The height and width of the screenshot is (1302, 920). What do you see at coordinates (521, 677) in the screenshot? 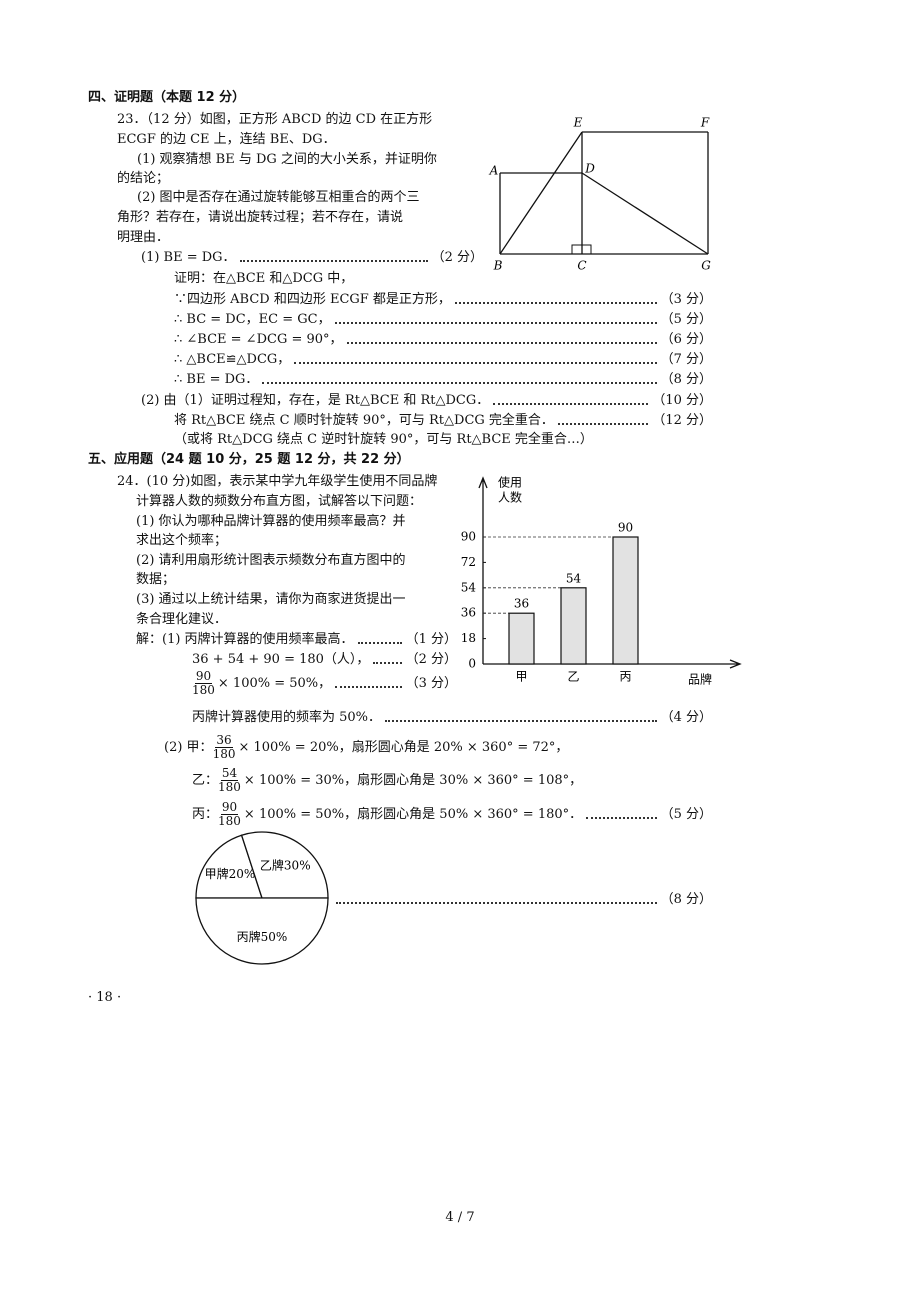
I see `x-tick-label: 甲` at bounding box center [521, 677].